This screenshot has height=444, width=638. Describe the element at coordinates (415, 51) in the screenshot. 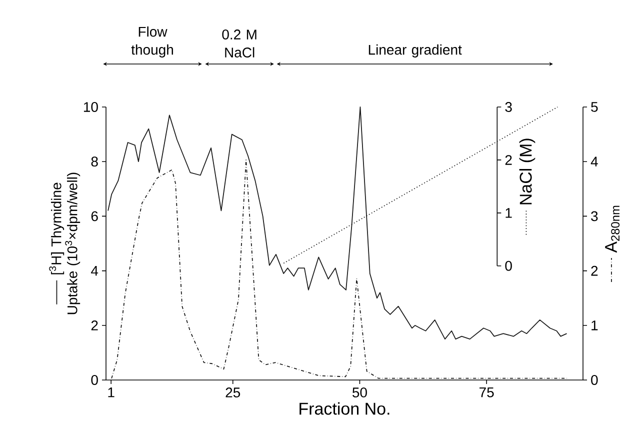

I see `text: Linear gradient` at that location.